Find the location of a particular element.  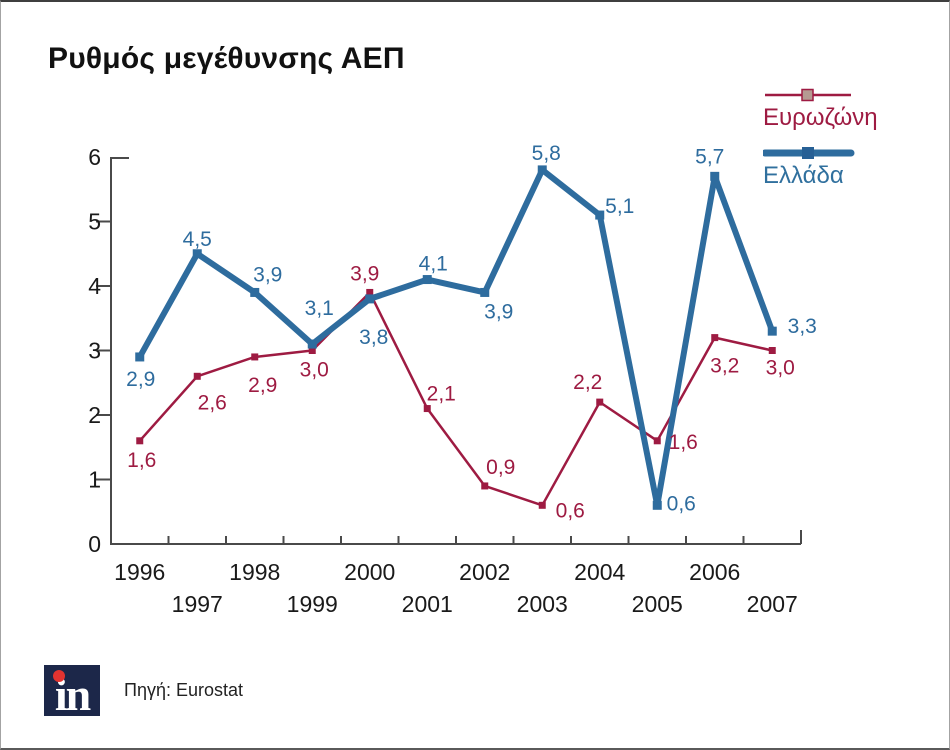

legend-label-eurozone: Ευρωζώνη is located at coordinates (820, 117).